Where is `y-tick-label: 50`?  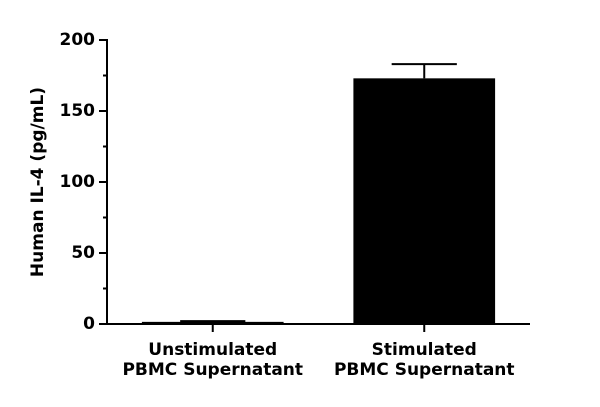
y-tick-label: 50 is located at coordinates (83, 253).